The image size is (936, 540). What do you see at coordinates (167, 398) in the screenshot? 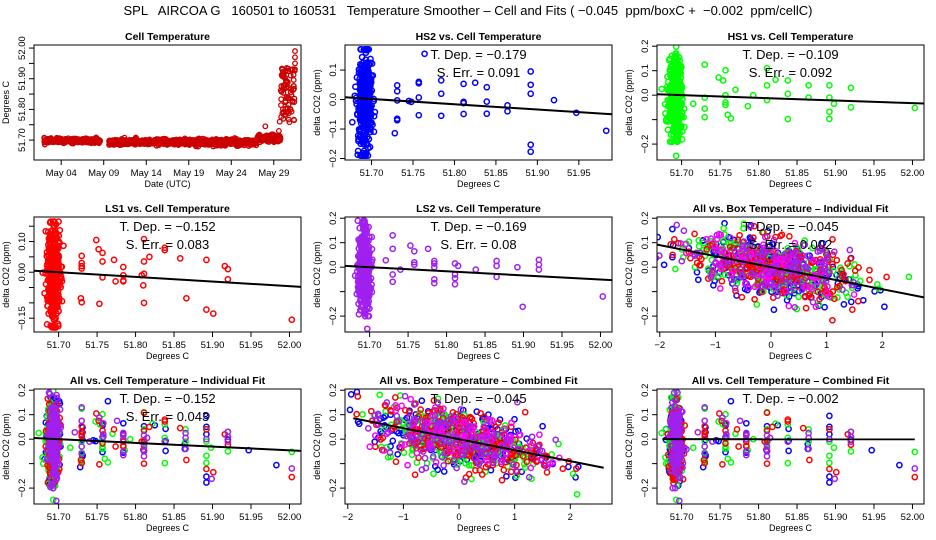
I see `t-dep-annotation: T. Dep. = −0.152` at bounding box center [167, 398].